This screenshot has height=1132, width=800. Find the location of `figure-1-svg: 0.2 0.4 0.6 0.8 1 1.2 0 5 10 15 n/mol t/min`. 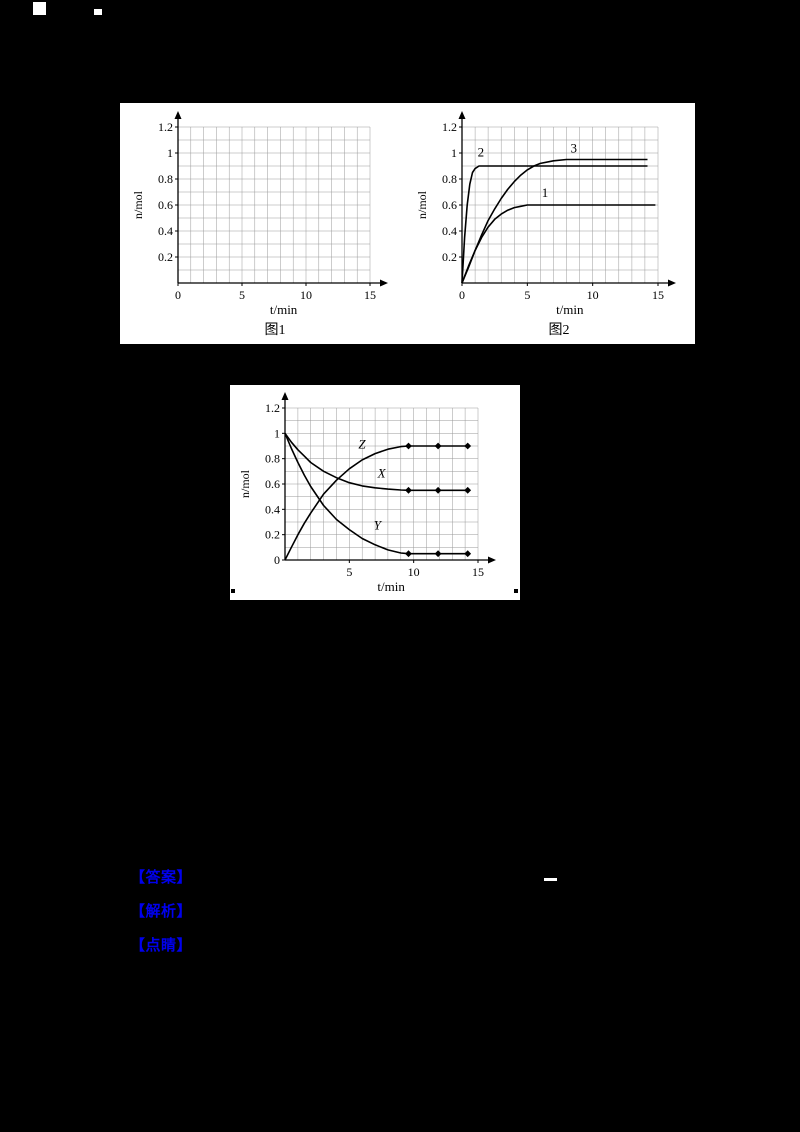

figure-1-svg: 0.2 0.4 0.6 0.8 1 1.2 0 5 10 15 n/mol t/min is located at coordinates (259, 214).